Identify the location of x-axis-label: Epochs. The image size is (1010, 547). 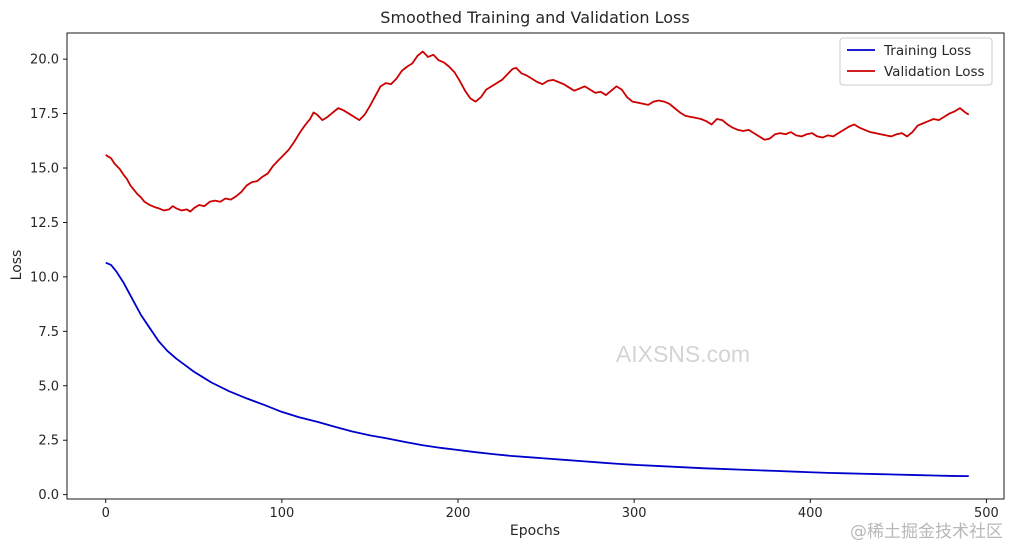
(535, 531).